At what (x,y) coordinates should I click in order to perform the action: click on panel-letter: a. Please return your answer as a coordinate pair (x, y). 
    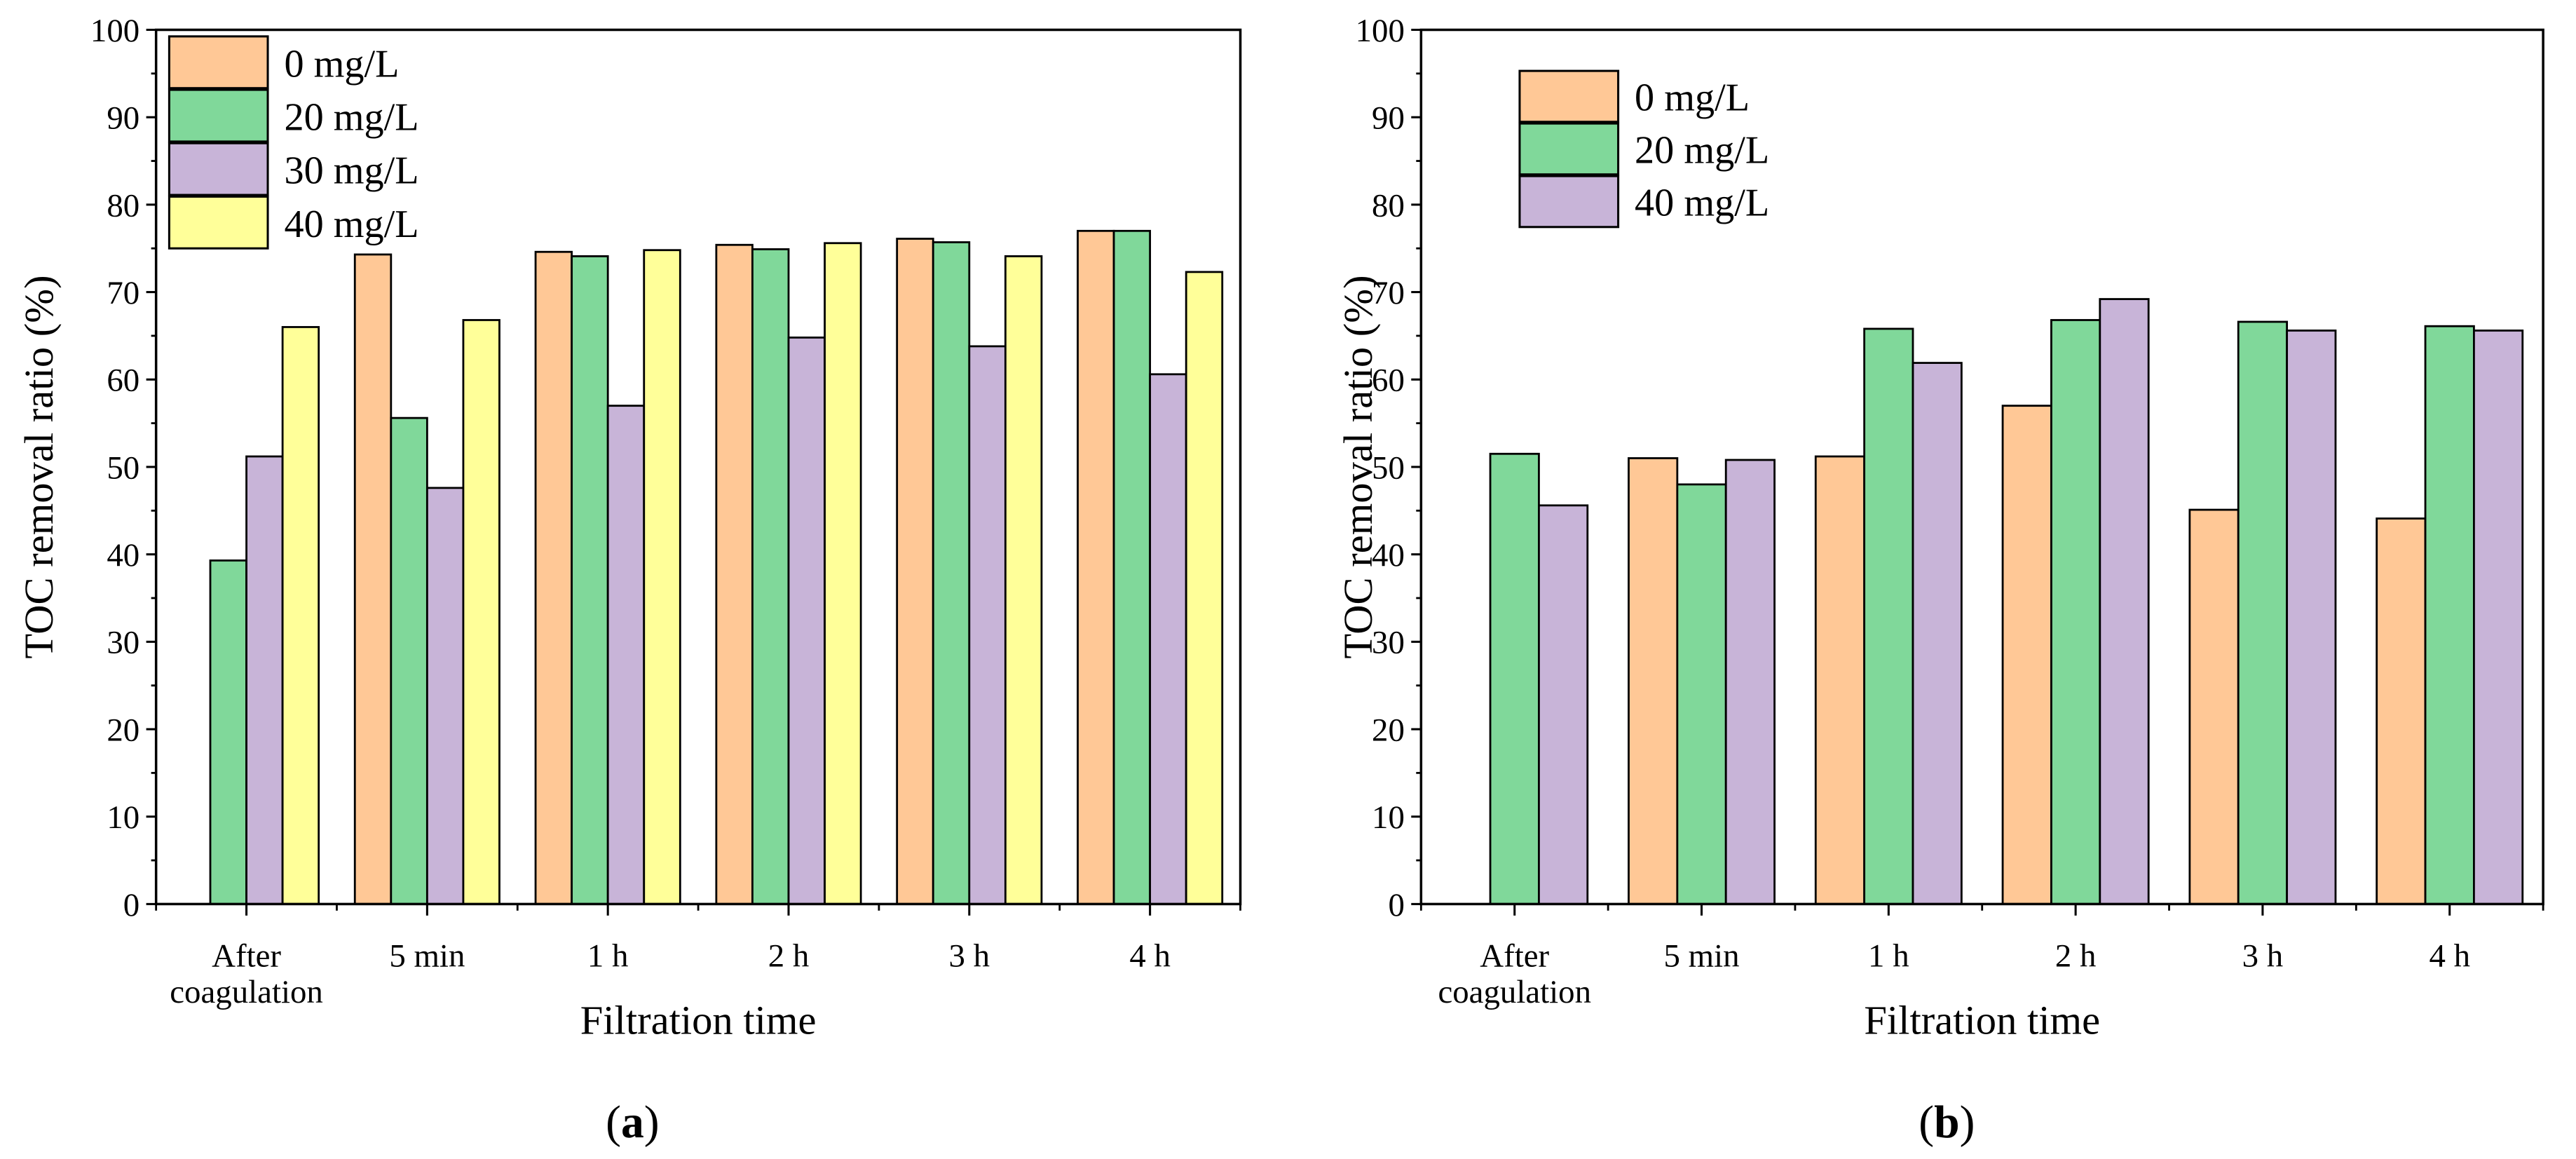
    Looking at the image, I should click on (632, 1122).